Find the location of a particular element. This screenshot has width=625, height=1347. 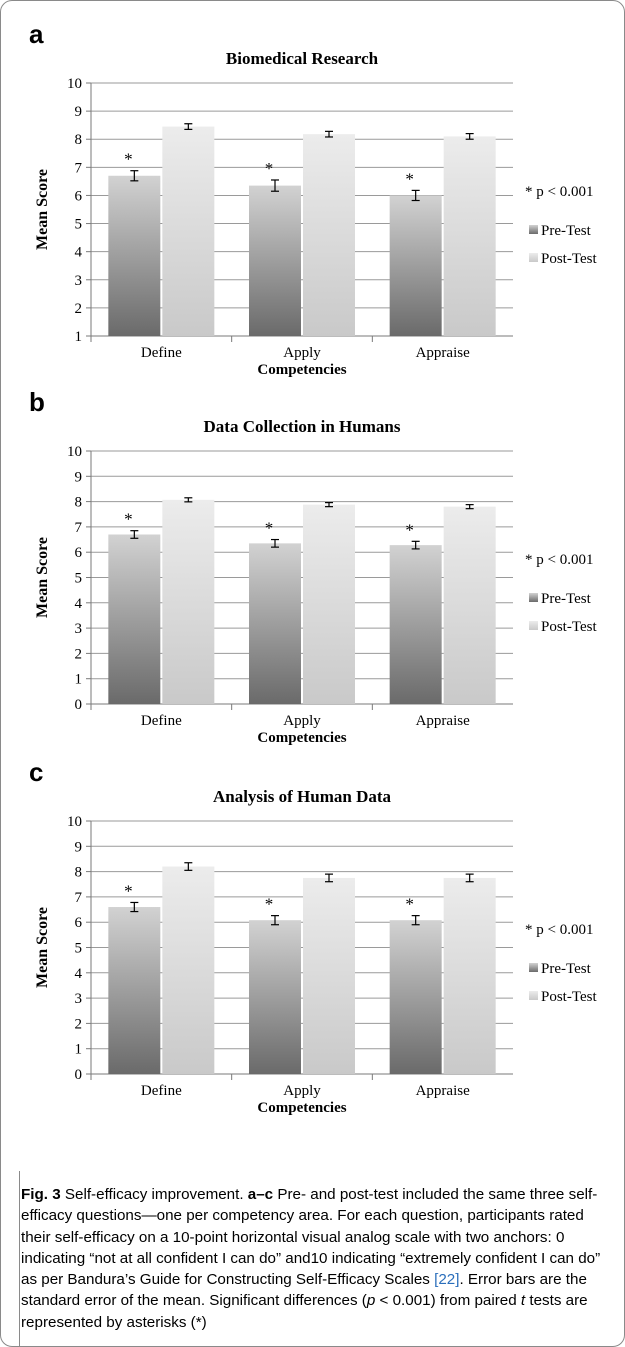

y-tick-label: 0 is located at coordinates (79, 705).